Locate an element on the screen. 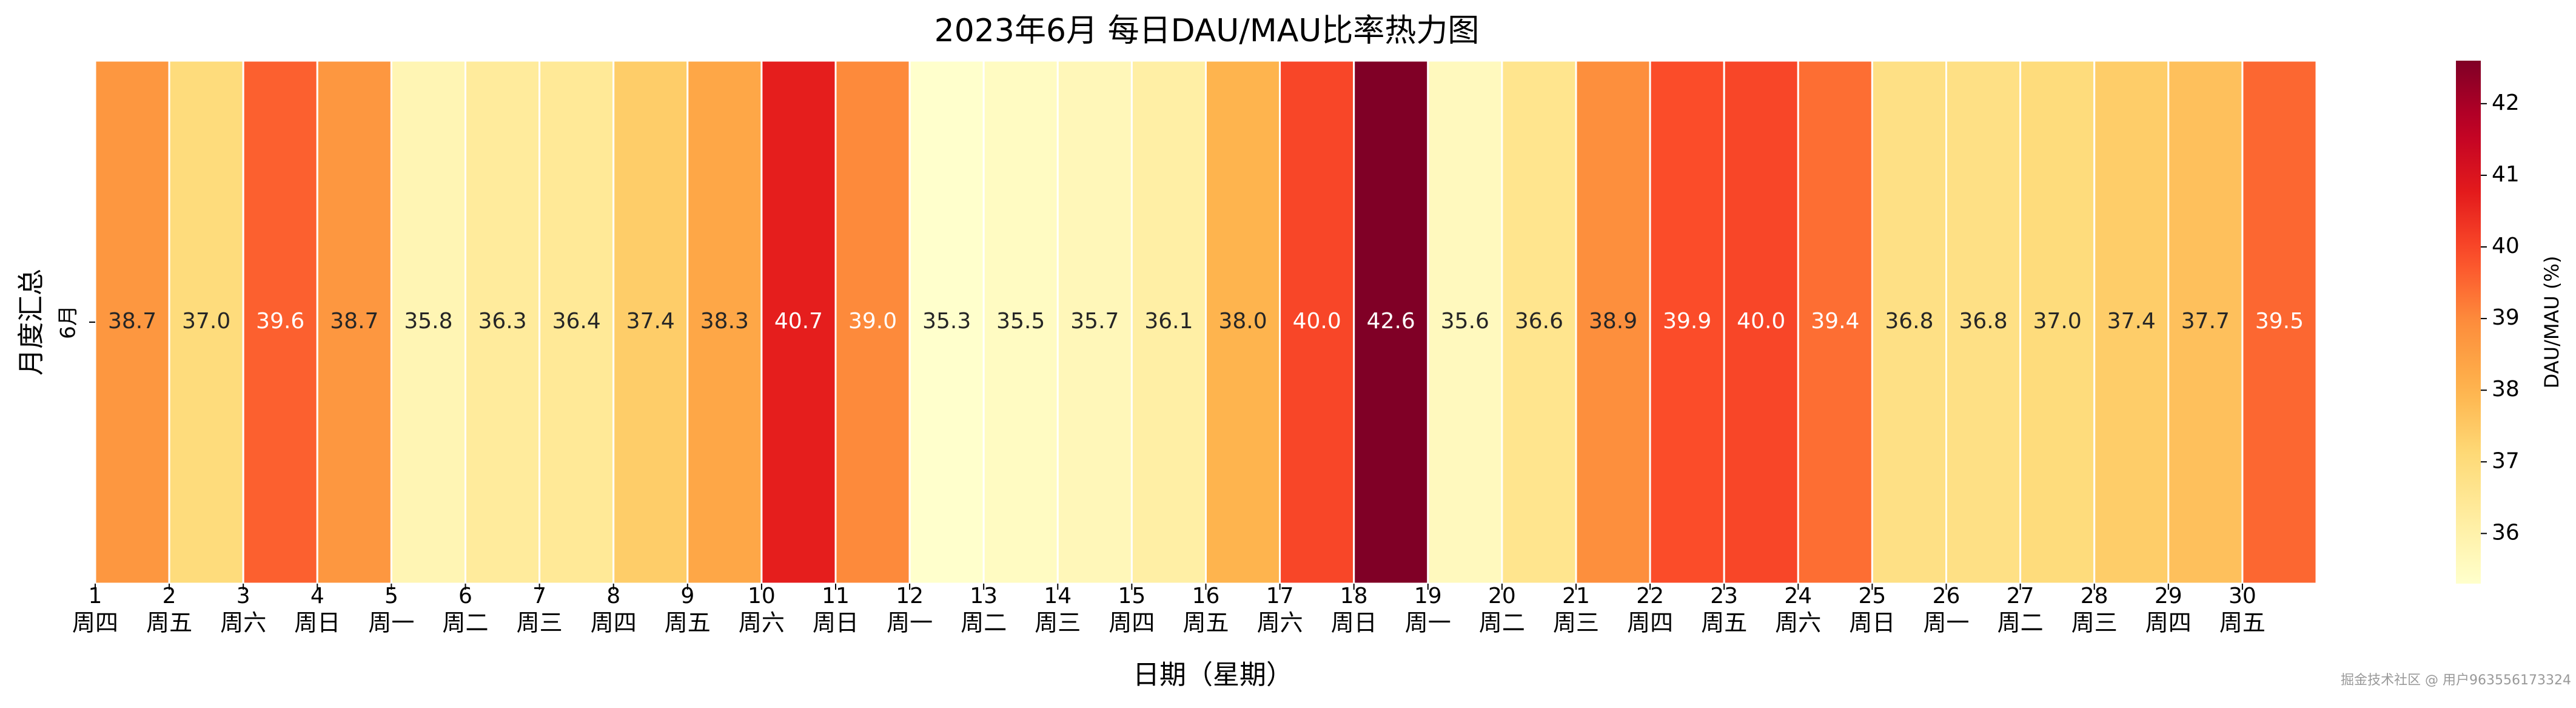 This screenshot has height=708, width=2576. cell-label: 35.7 is located at coordinates (1094, 322).